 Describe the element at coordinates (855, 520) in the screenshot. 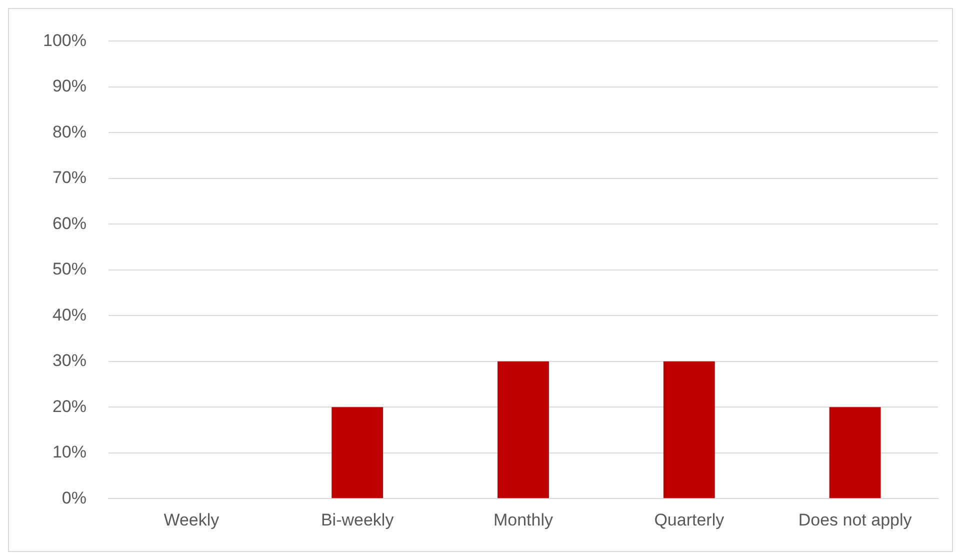

I see `x-tick-label: Does not apply` at that location.